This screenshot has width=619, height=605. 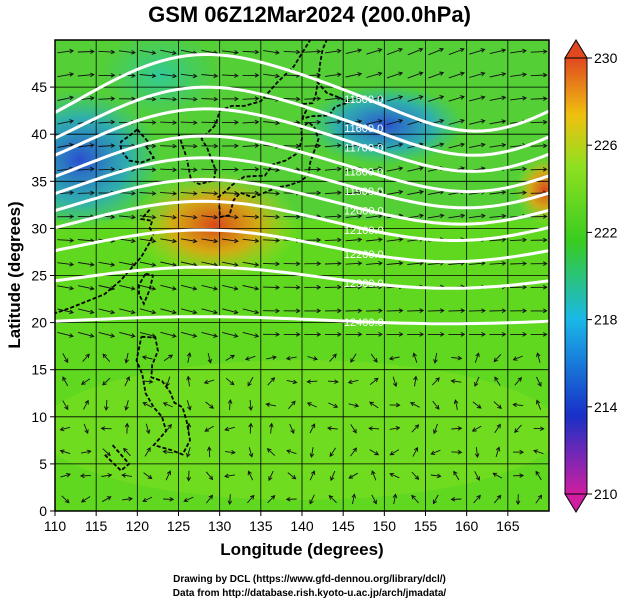 I want to click on contour-label: 11800.0, so click(x=363, y=173).